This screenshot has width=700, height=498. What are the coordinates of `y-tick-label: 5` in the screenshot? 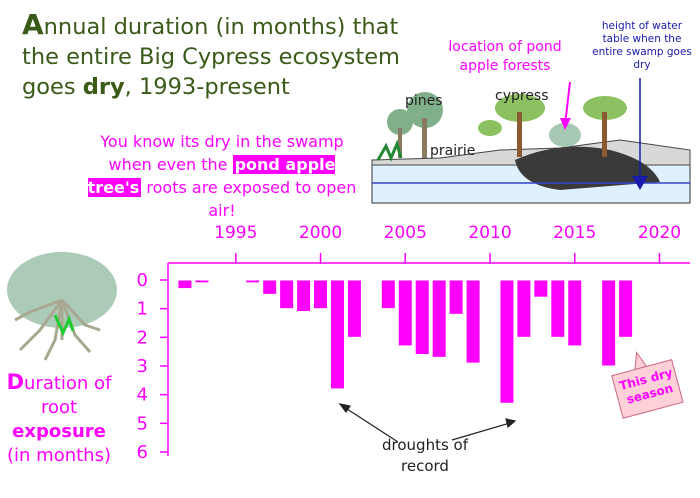 It's located at (142, 423).